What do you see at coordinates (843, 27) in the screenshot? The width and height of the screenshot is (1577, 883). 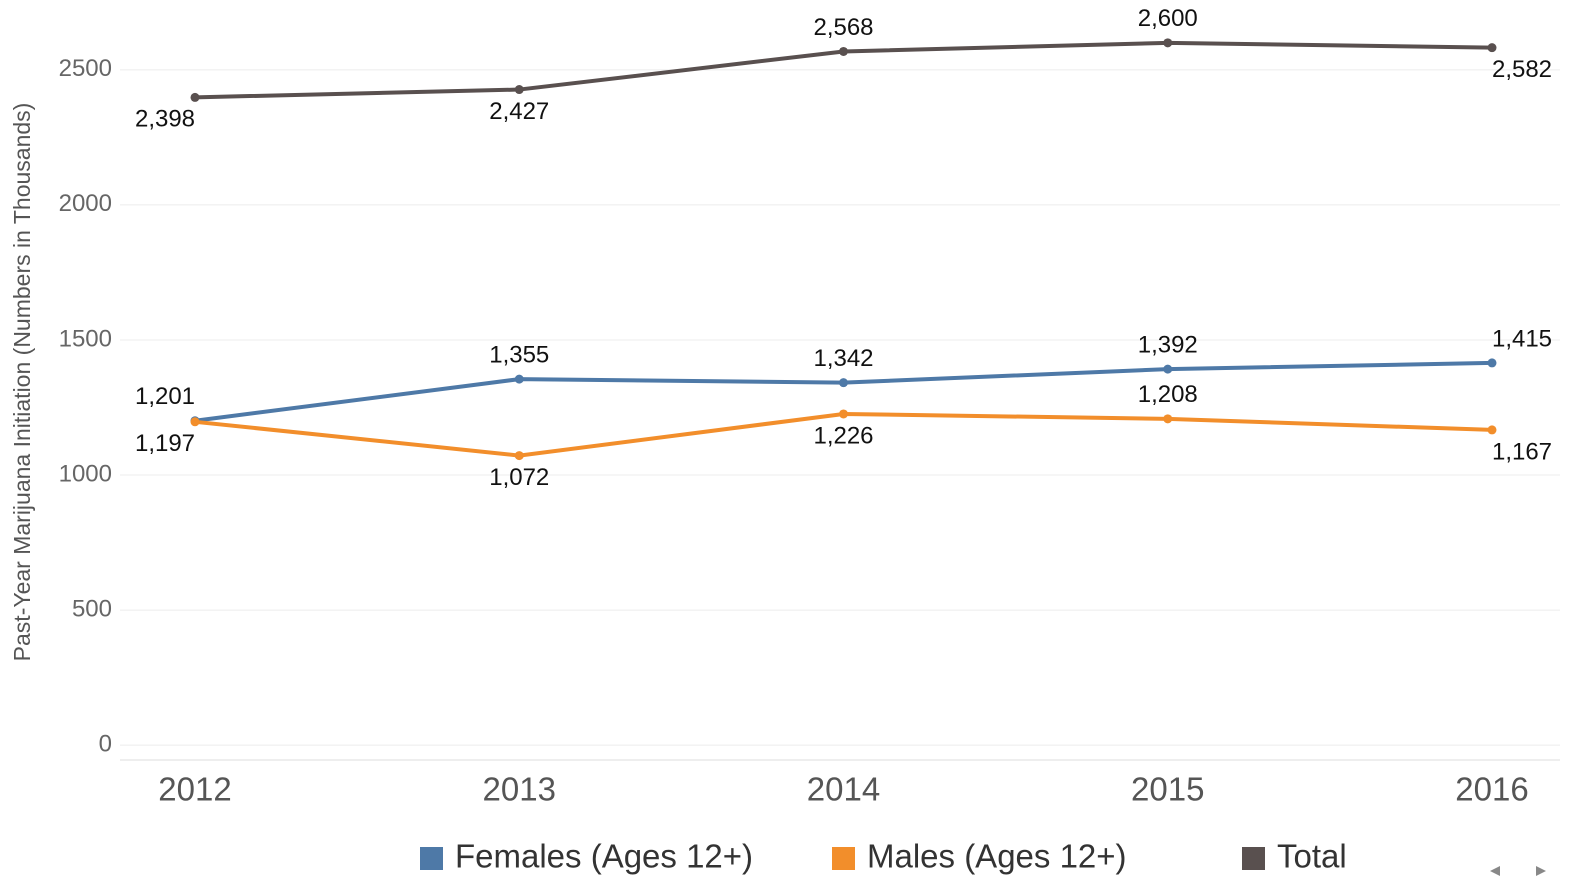 I see `data-label: 2,568` at bounding box center [843, 27].